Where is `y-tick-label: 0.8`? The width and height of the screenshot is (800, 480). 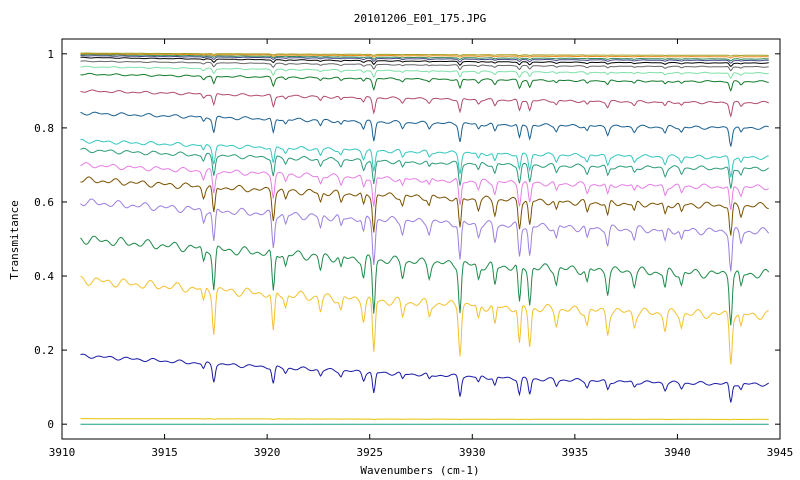 y-tick-label: 0.8 is located at coordinates (44, 128).